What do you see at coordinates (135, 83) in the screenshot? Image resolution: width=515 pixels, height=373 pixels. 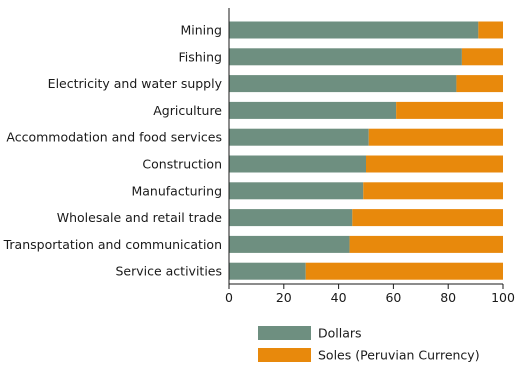 I see `category-label-2: Electricity and water supply` at bounding box center [135, 83].